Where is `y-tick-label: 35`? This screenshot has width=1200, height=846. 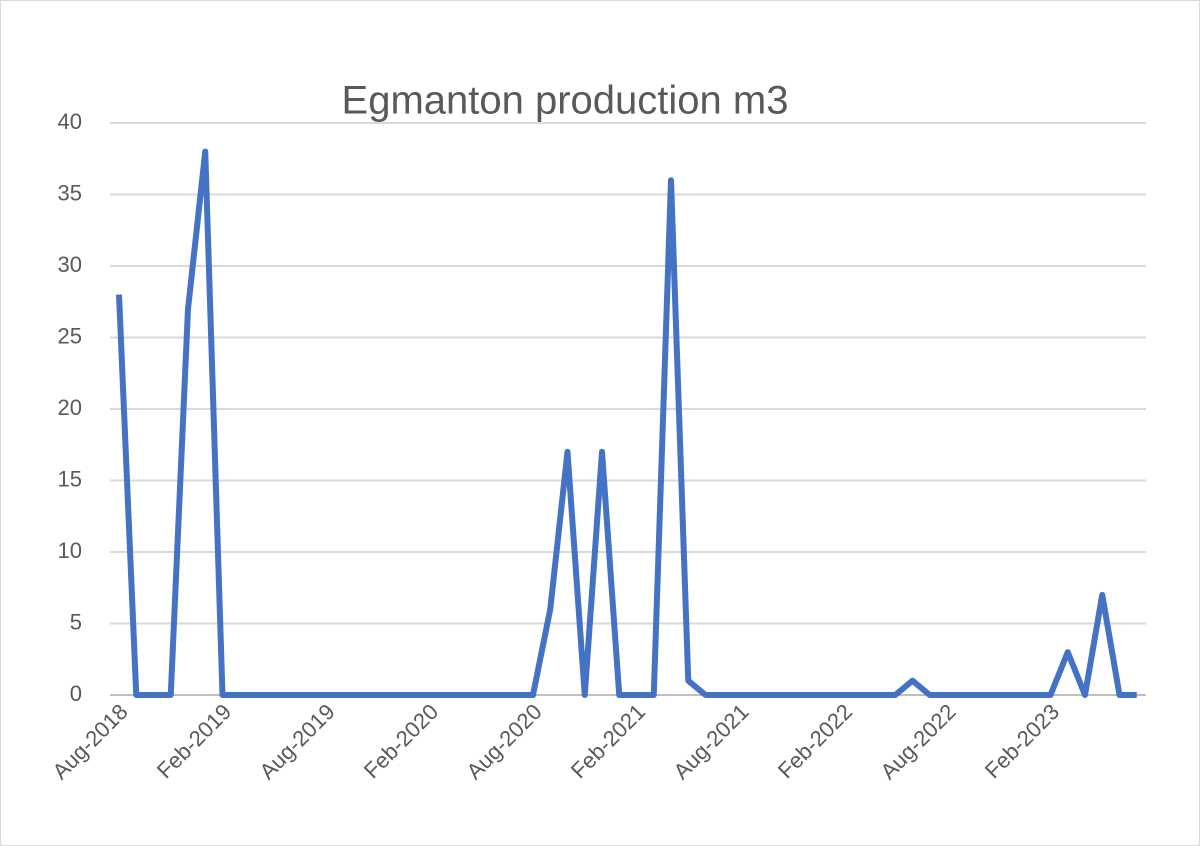 y-tick-label: 35 is located at coordinates (70, 192).